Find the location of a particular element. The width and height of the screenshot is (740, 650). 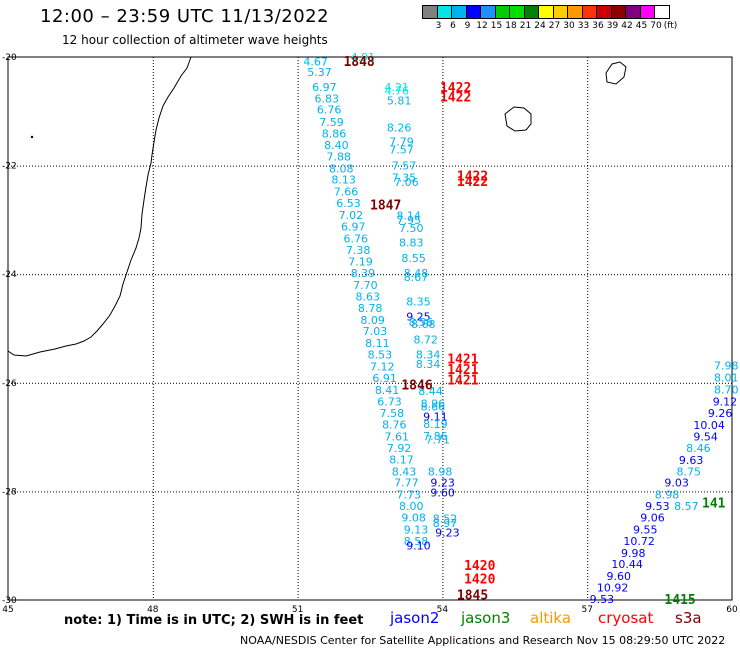

wave-height-label: 8.98 is located at coordinates (440, 471).